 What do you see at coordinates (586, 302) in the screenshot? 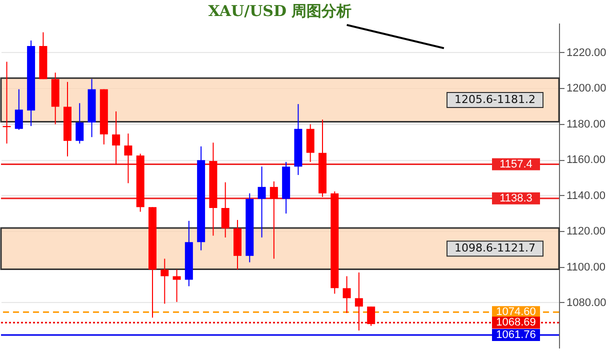
I see `y-tick-label: 1080.00` at bounding box center [586, 302].